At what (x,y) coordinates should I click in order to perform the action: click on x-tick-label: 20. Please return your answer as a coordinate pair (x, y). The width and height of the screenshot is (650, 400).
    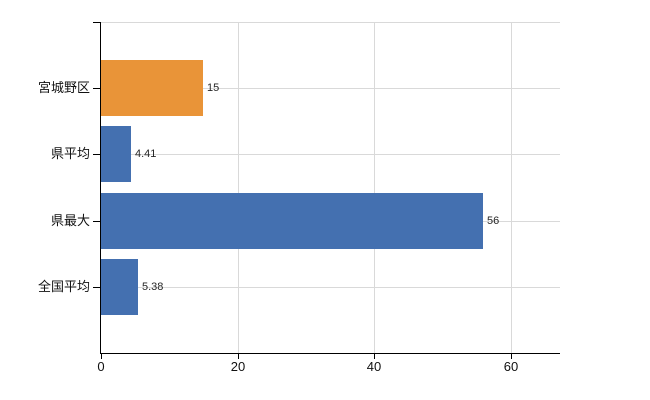
    Looking at the image, I should click on (238, 366).